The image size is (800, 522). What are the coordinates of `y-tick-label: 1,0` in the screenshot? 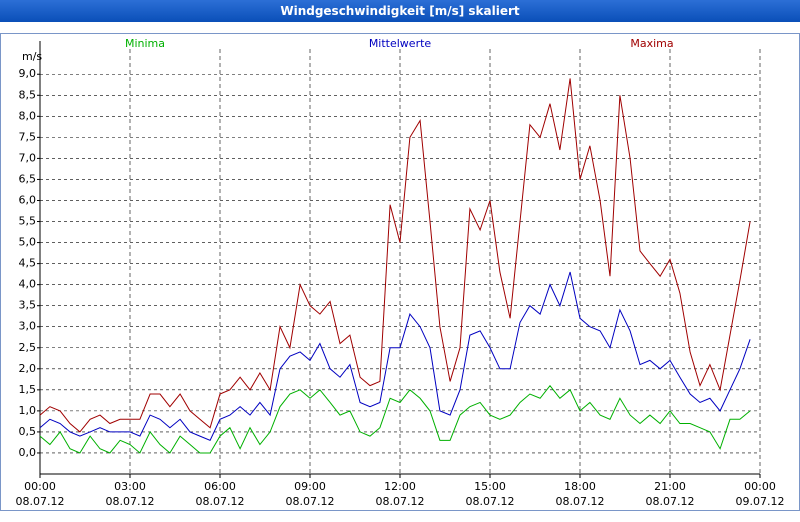 It's located at (28, 410).